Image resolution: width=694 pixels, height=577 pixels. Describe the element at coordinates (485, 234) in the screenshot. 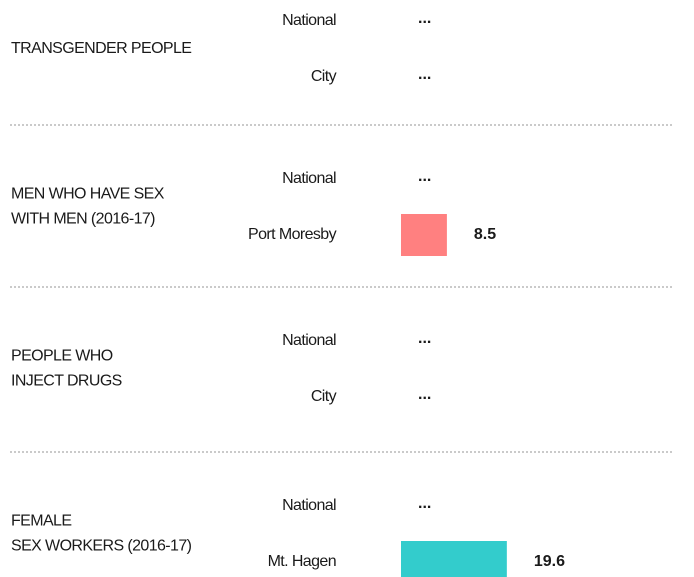

I see `value-label: 8.5` at that location.